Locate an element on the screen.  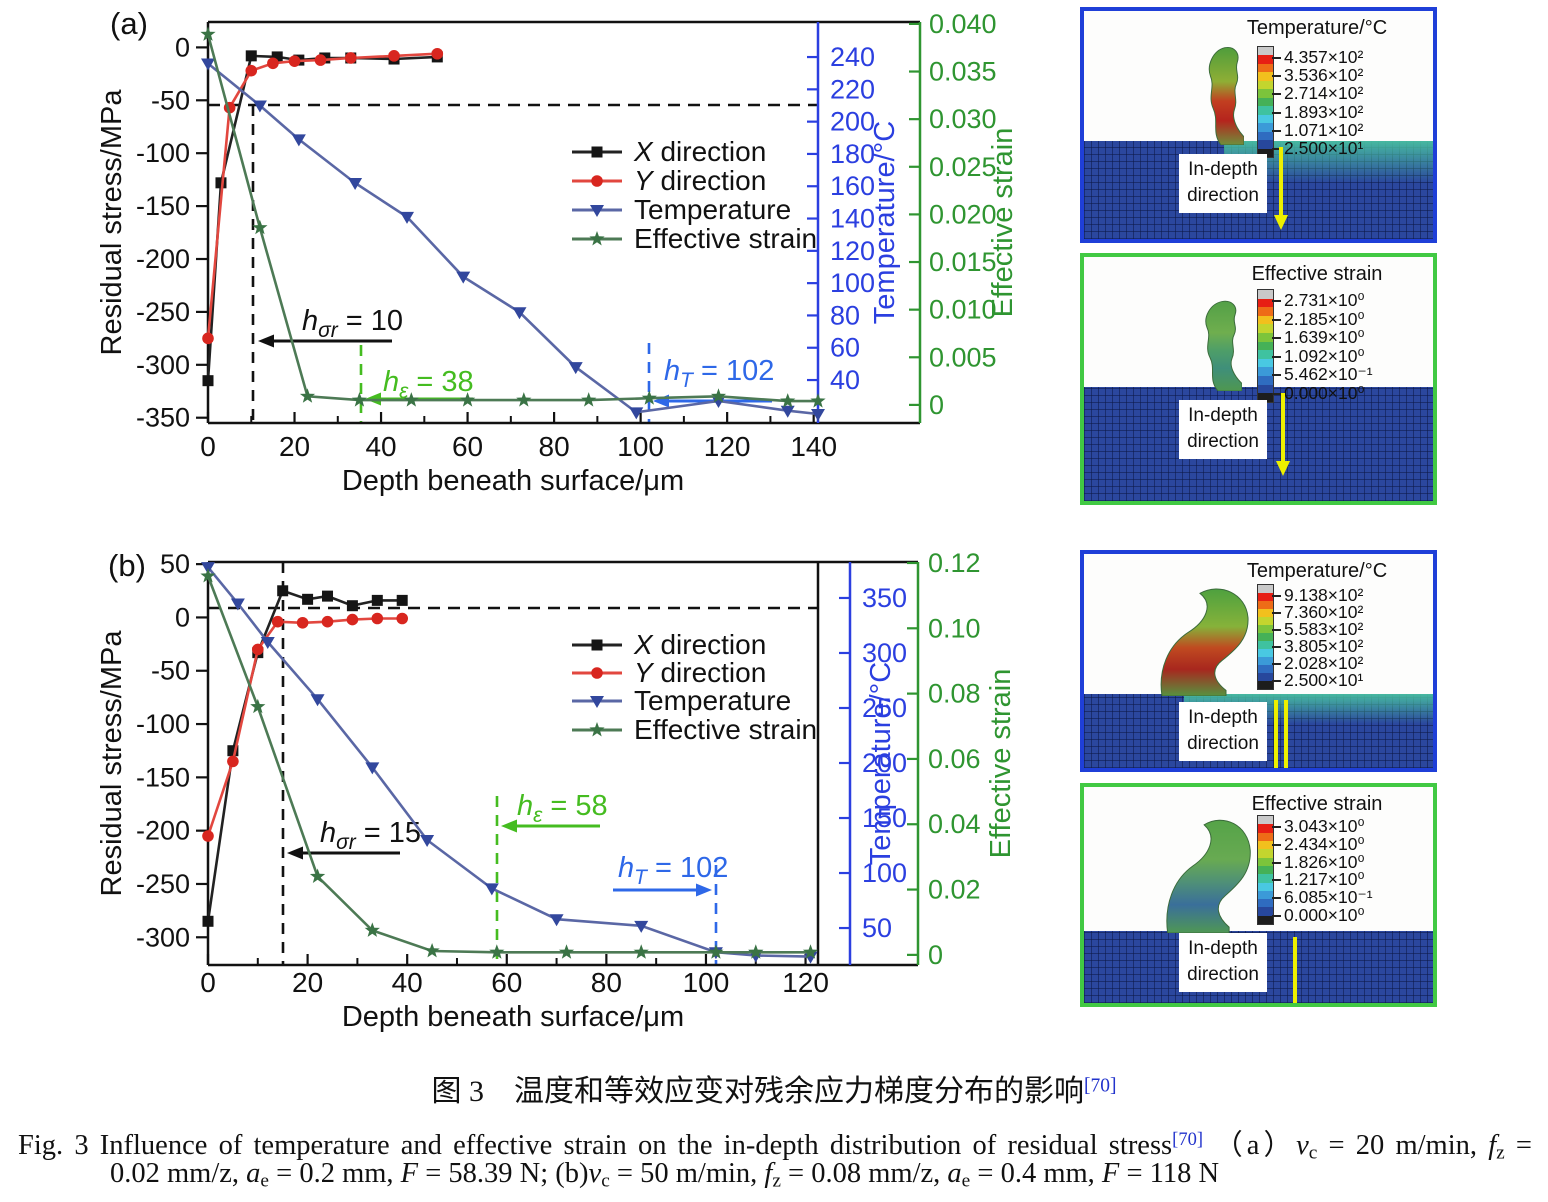
colorbar-value: 2.028×10² is located at coordinates (1324, 663).